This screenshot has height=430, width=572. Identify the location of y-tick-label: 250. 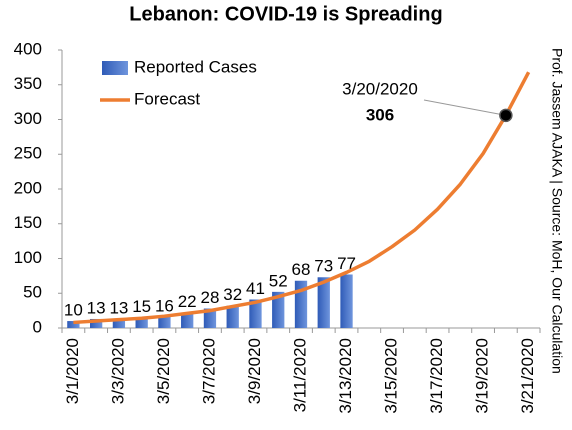
(28, 153).